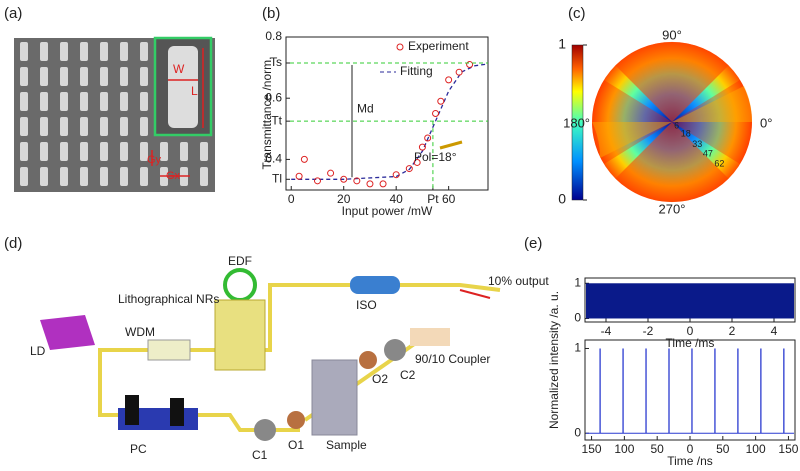  I want to click on gy-label: Gy, so click(154, 160).